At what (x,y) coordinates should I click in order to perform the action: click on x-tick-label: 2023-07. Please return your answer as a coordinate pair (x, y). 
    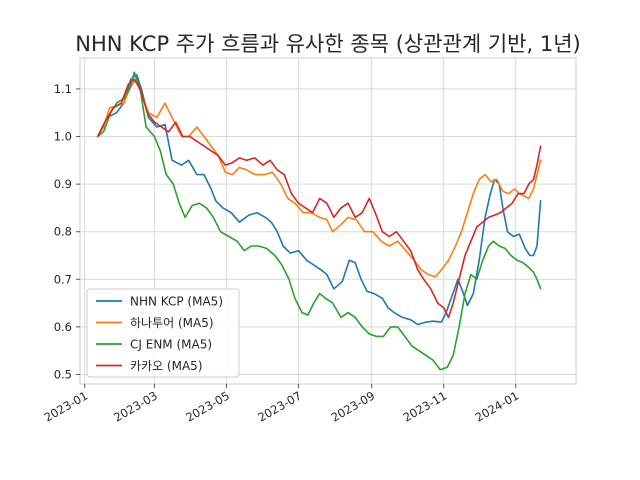
    Looking at the image, I should click on (279, 406).